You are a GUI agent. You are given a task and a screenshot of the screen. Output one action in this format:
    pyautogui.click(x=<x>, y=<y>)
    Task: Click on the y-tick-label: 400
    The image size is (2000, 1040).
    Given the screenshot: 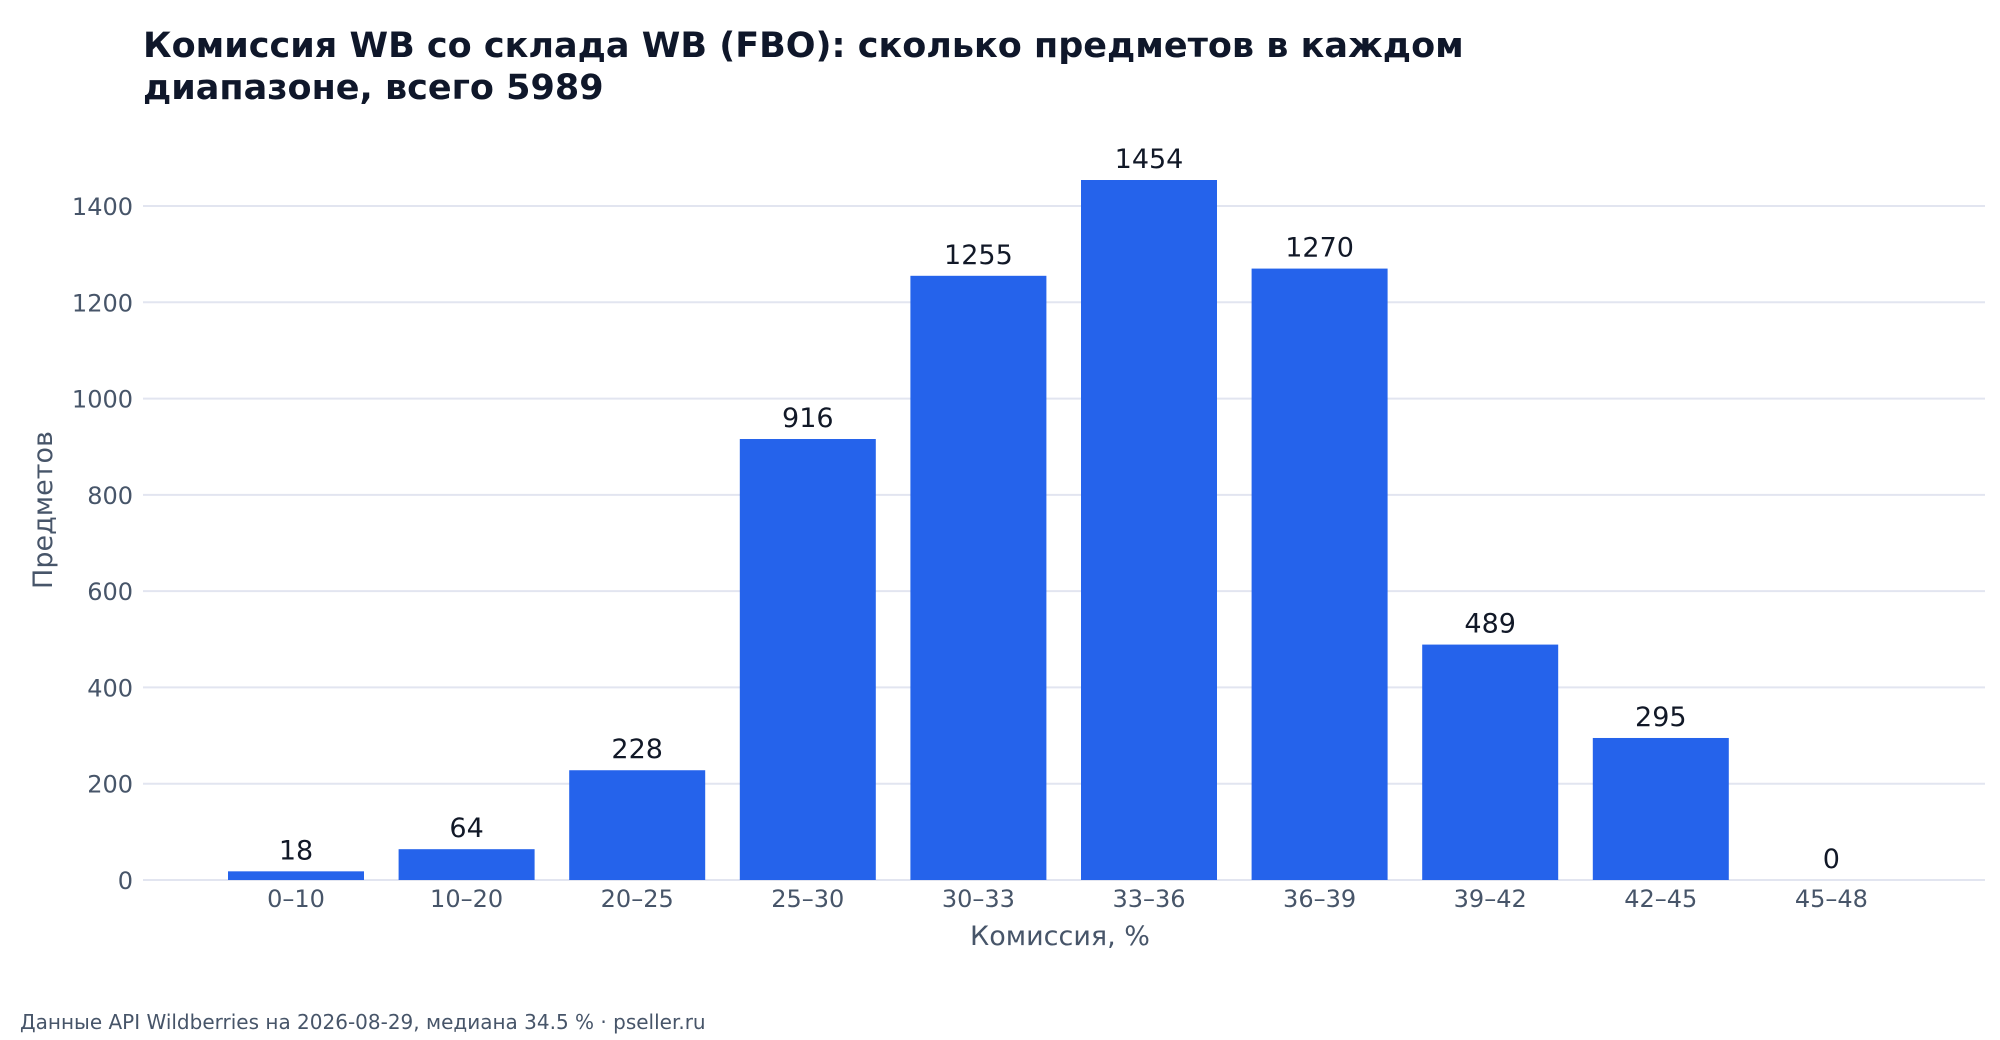 What is the action you would take?
    pyautogui.click(x=110, y=688)
    